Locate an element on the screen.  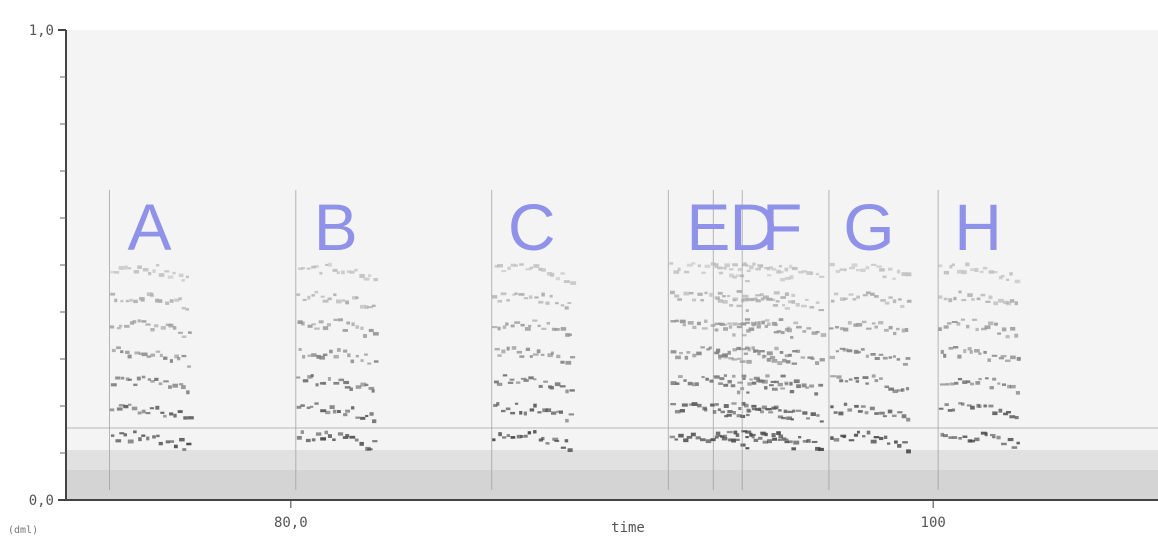
y-tick-label: 0,0 is located at coordinates (41, 501).